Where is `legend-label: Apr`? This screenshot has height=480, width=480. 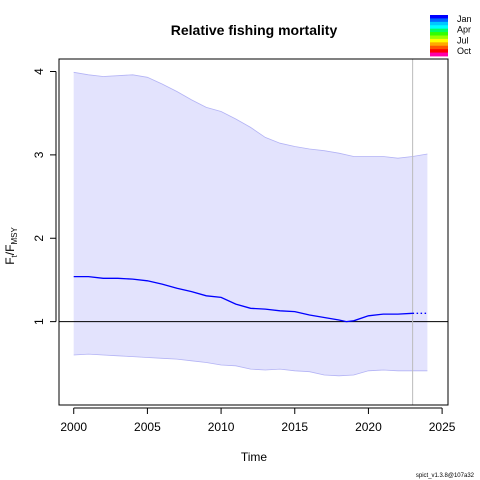
legend-label: Apr is located at coordinates (464, 30).